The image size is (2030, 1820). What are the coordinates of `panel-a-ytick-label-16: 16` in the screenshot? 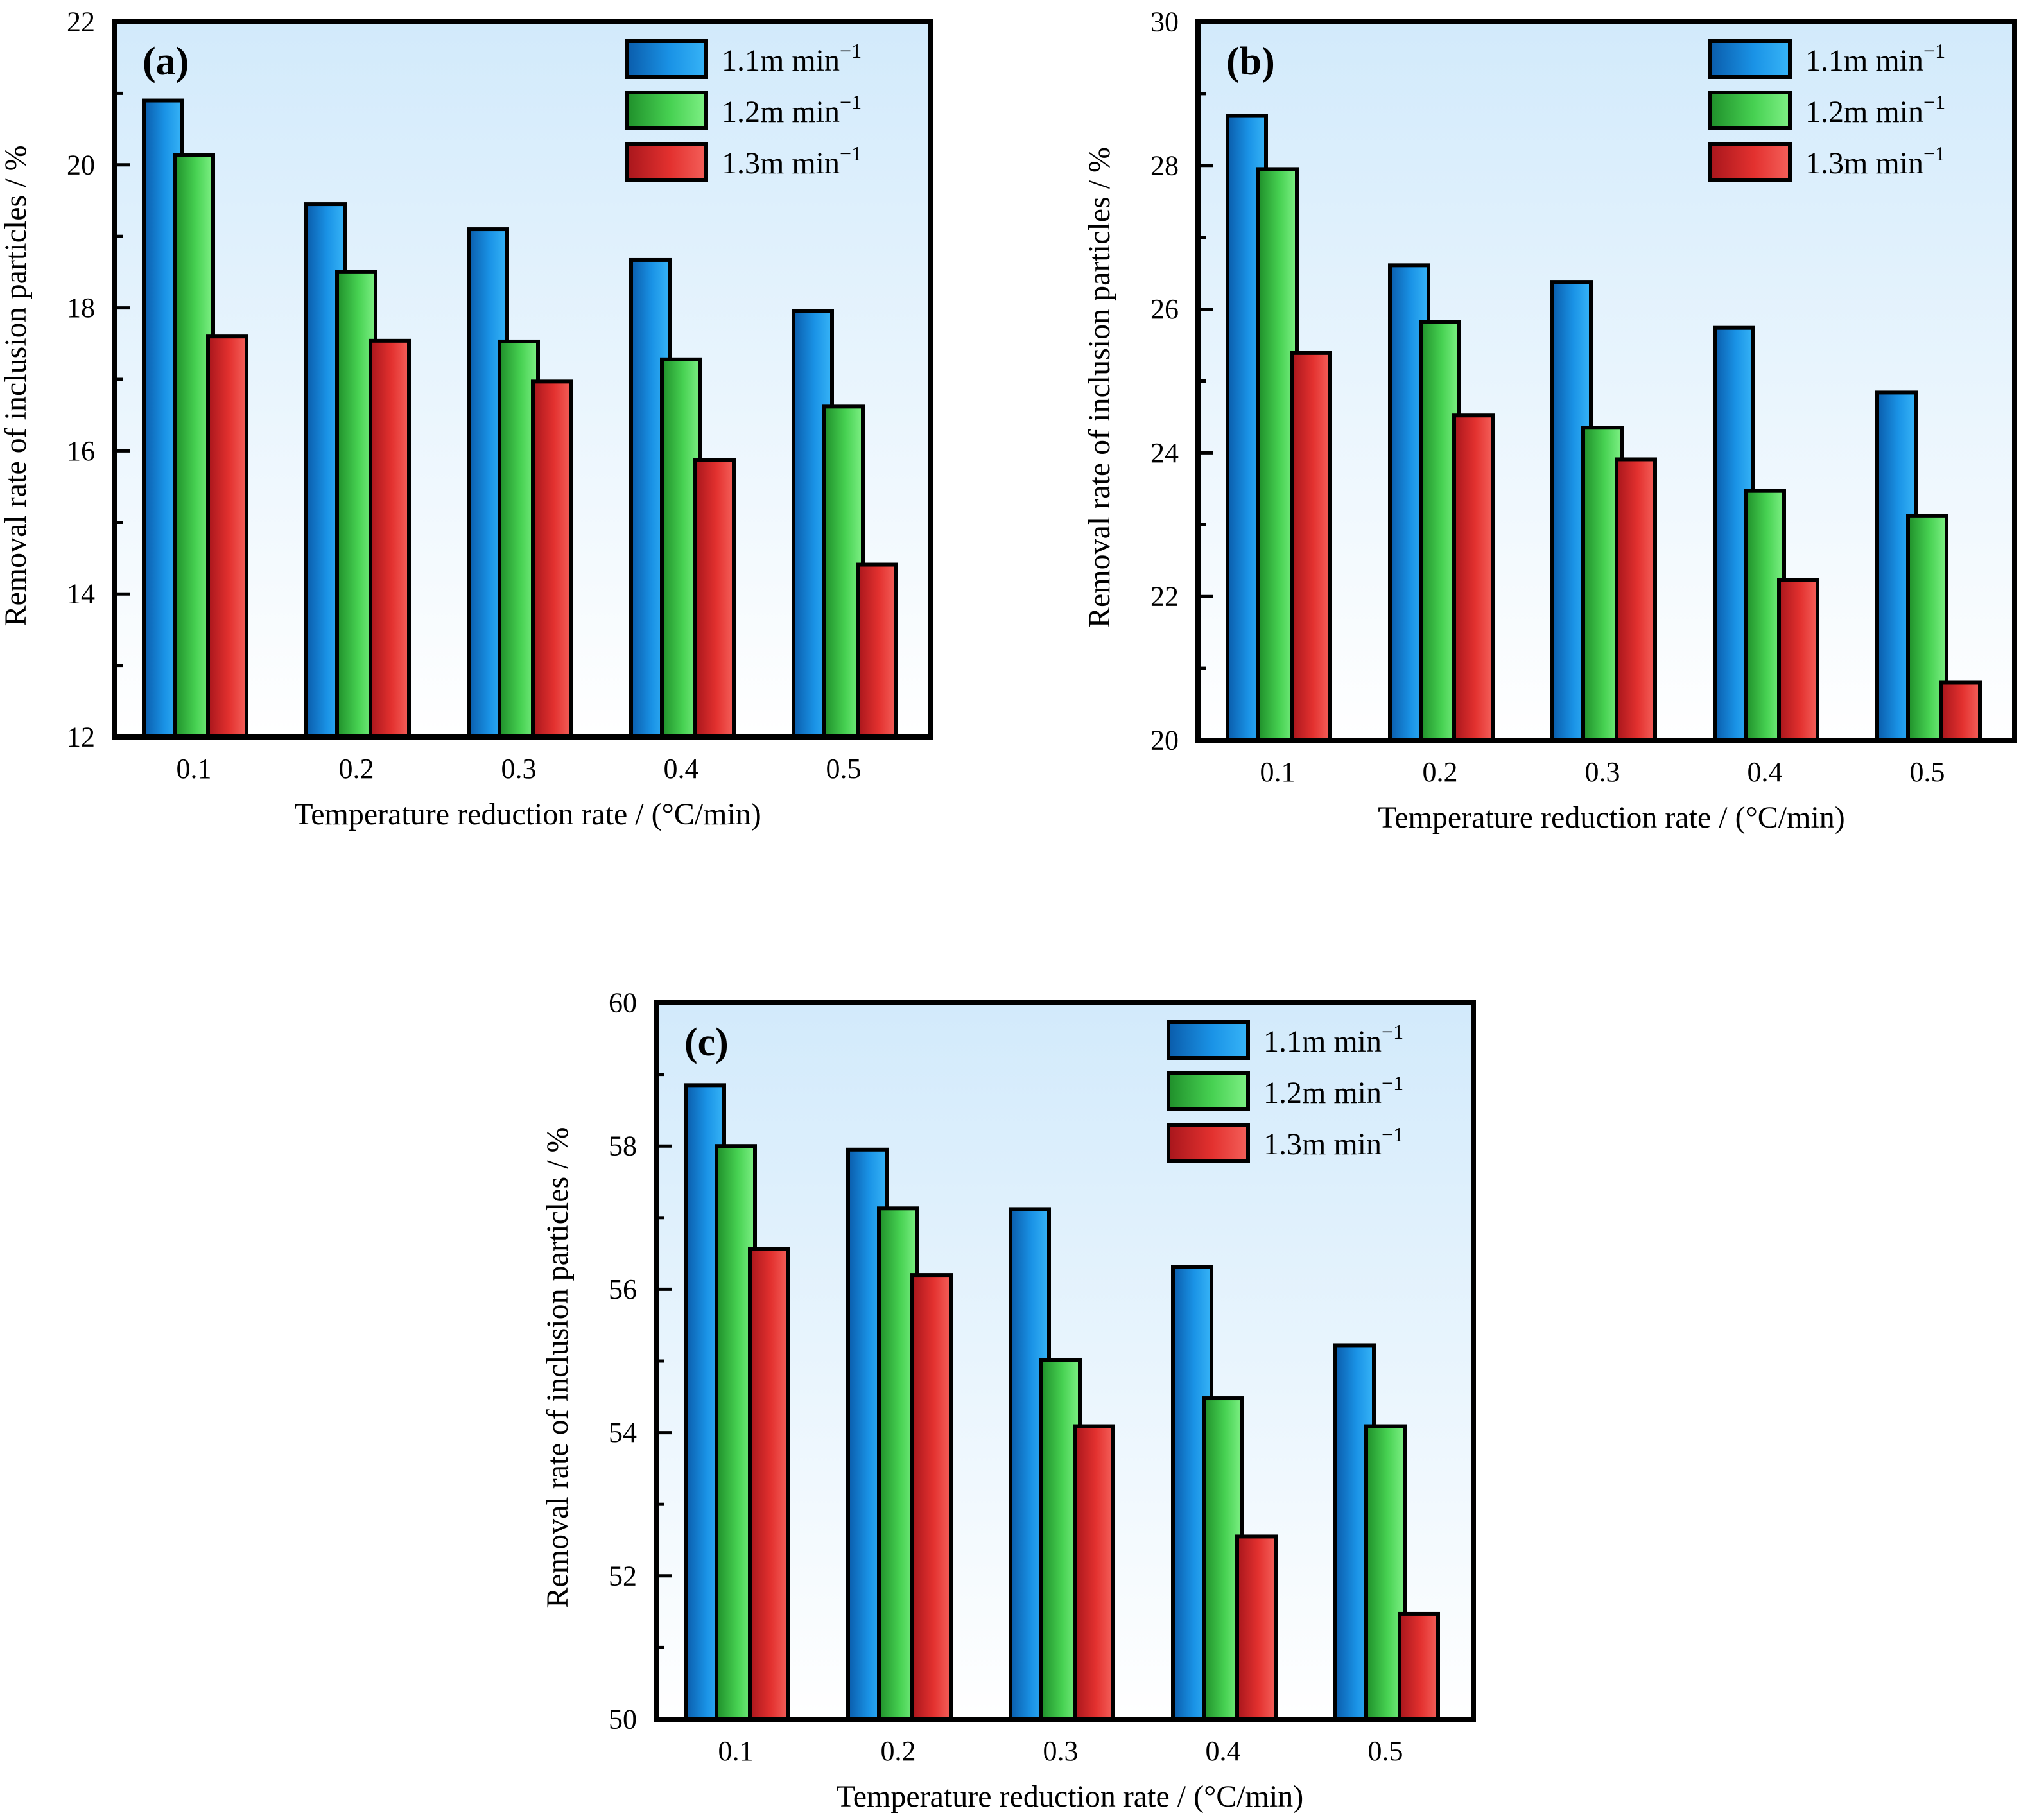 It's located at (81, 451).